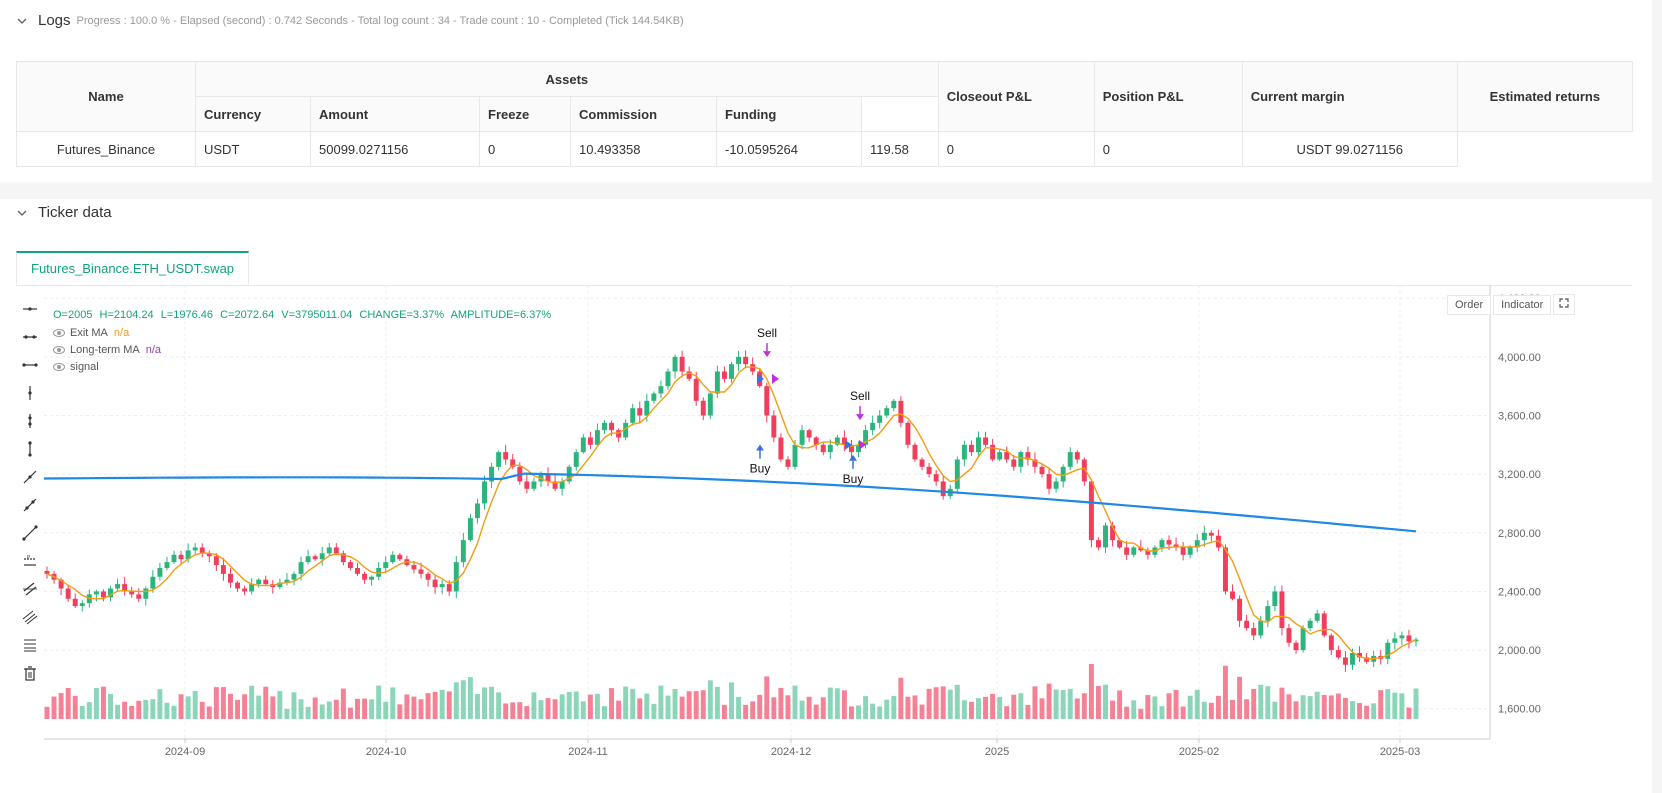 The image size is (1662, 793). I want to click on vertical-line-icon, so click(30, 421).